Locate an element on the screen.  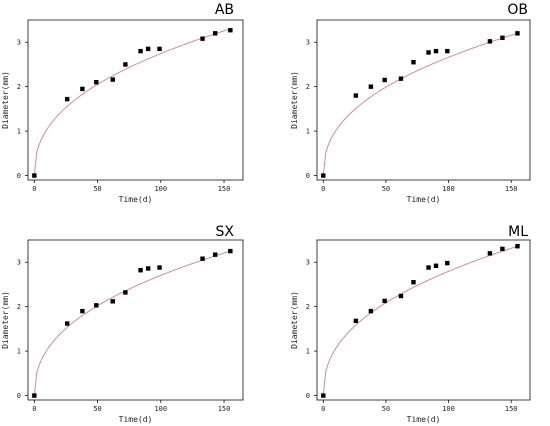
panel-title: ML is located at coordinates (518, 232).